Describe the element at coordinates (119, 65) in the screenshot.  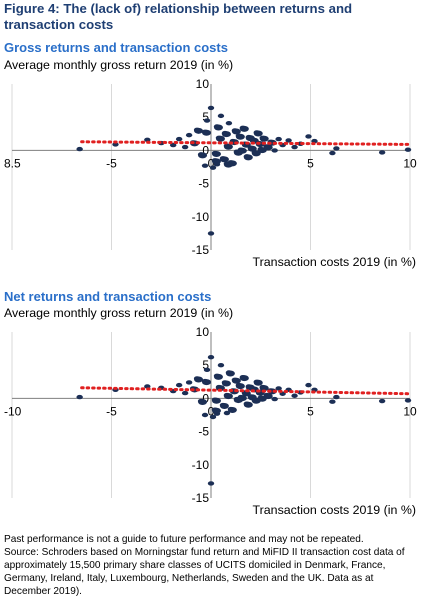
I see `panel-ylabel-gross: Average monthly gross return 2019 (in %)` at that location.